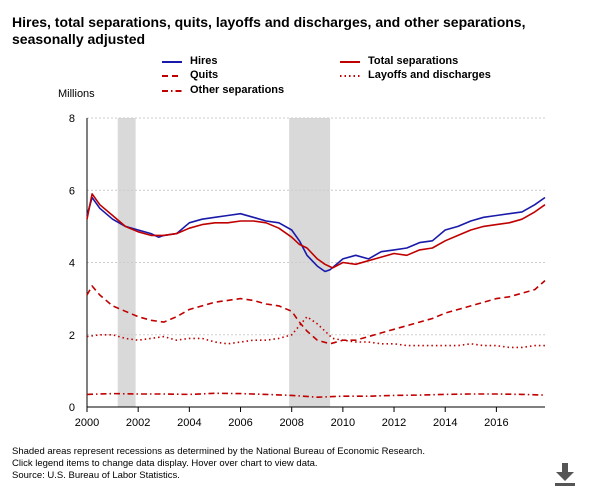  I want to click on series-line-layoffs-and-discharges, so click(315, 332).